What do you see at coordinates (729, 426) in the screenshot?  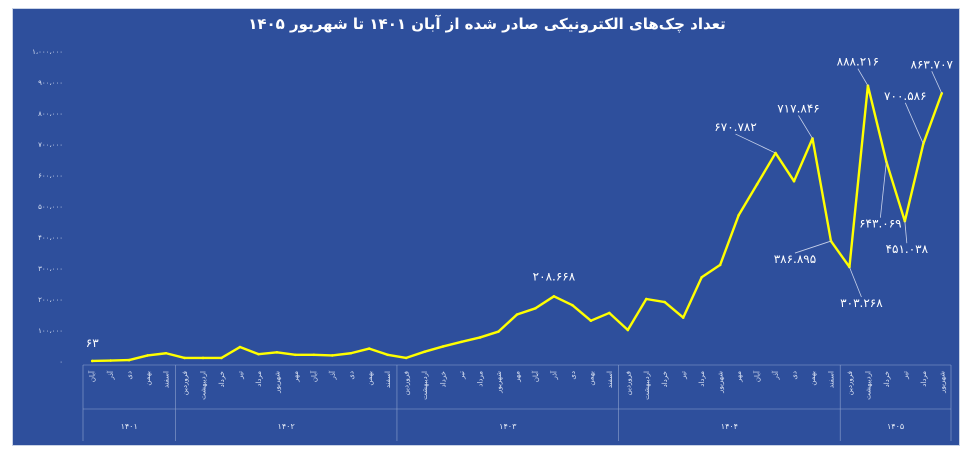 I see `x-group-label: ۱۴۰۴` at bounding box center [729, 426].